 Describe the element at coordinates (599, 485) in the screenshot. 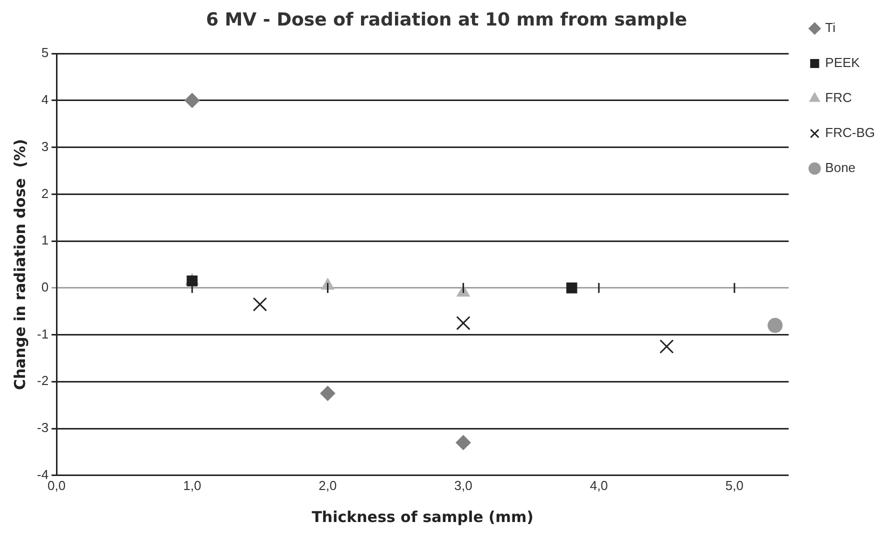

I see `x-tick-label: 4,0` at that location.